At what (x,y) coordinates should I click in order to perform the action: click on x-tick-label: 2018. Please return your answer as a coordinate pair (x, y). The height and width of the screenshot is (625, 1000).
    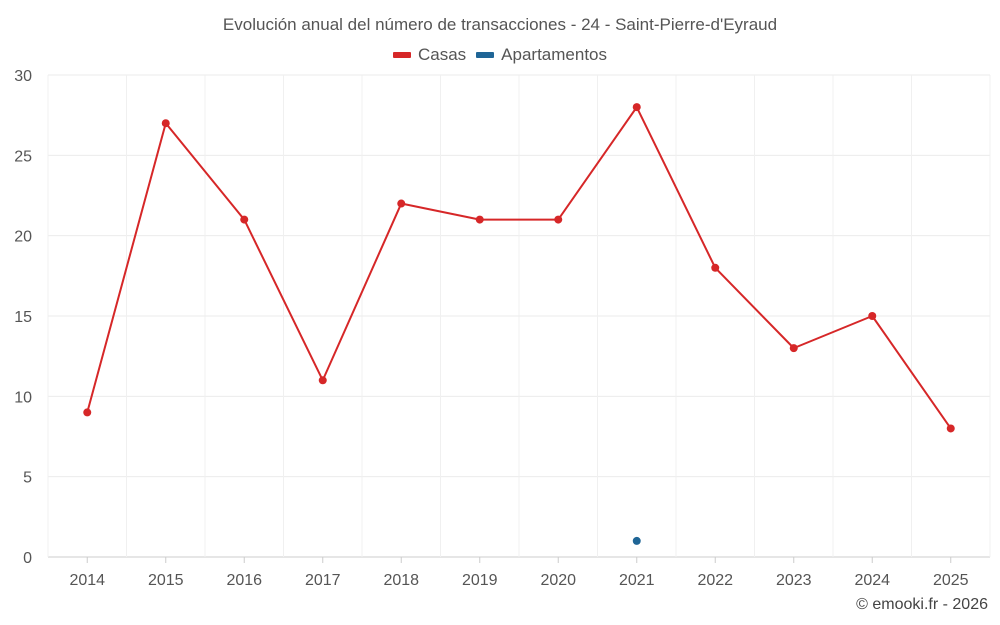
    Looking at the image, I should click on (401, 580).